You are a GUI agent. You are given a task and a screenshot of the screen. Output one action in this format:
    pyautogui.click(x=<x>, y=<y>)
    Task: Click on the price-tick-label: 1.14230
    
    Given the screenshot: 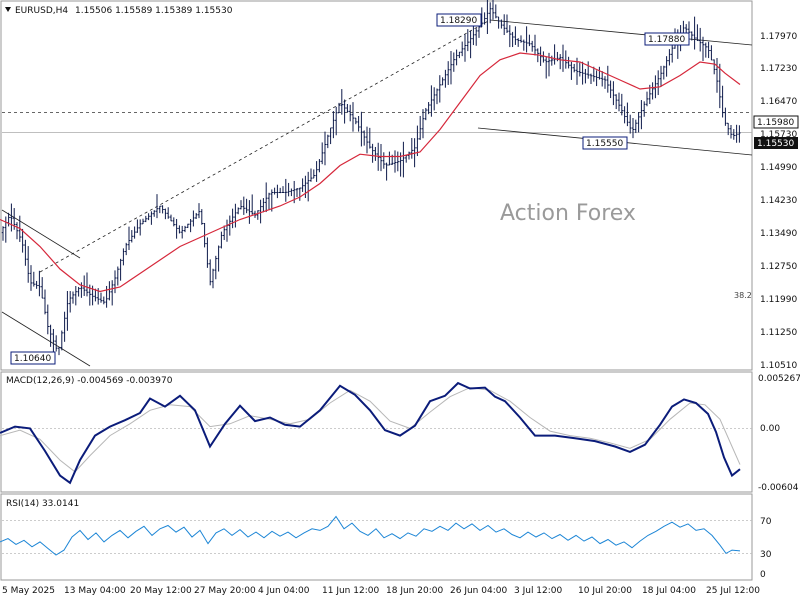 What is the action you would take?
    pyautogui.click(x=778, y=201)
    